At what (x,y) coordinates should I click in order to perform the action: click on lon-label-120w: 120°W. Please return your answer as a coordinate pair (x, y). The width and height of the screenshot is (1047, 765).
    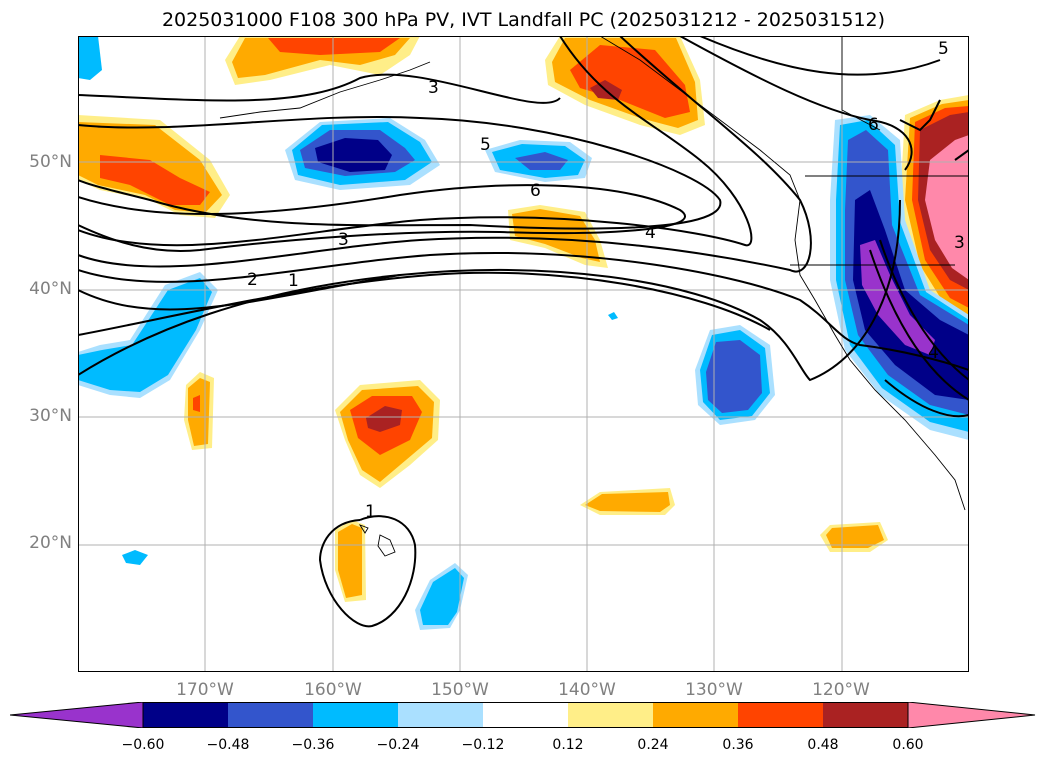
    Looking at the image, I should click on (841, 690).